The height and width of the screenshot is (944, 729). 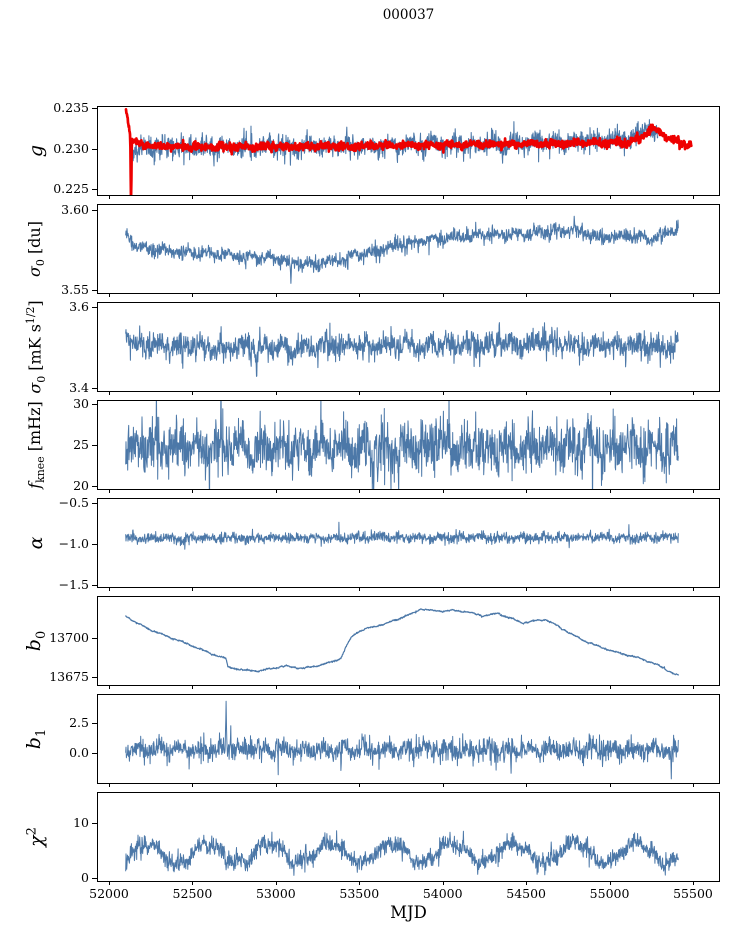 I want to click on x-tick-label: 55000, so click(x=609, y=893).